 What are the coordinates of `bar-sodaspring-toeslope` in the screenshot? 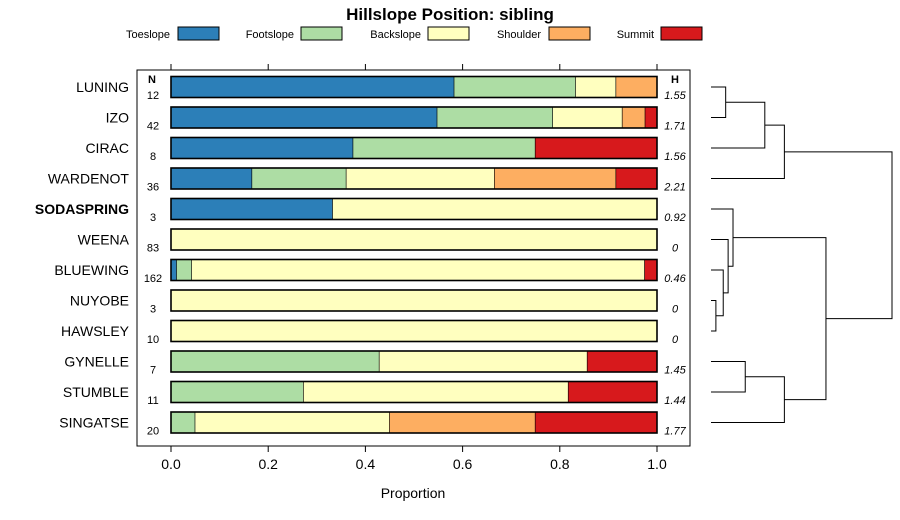 It's located at (252, 209).